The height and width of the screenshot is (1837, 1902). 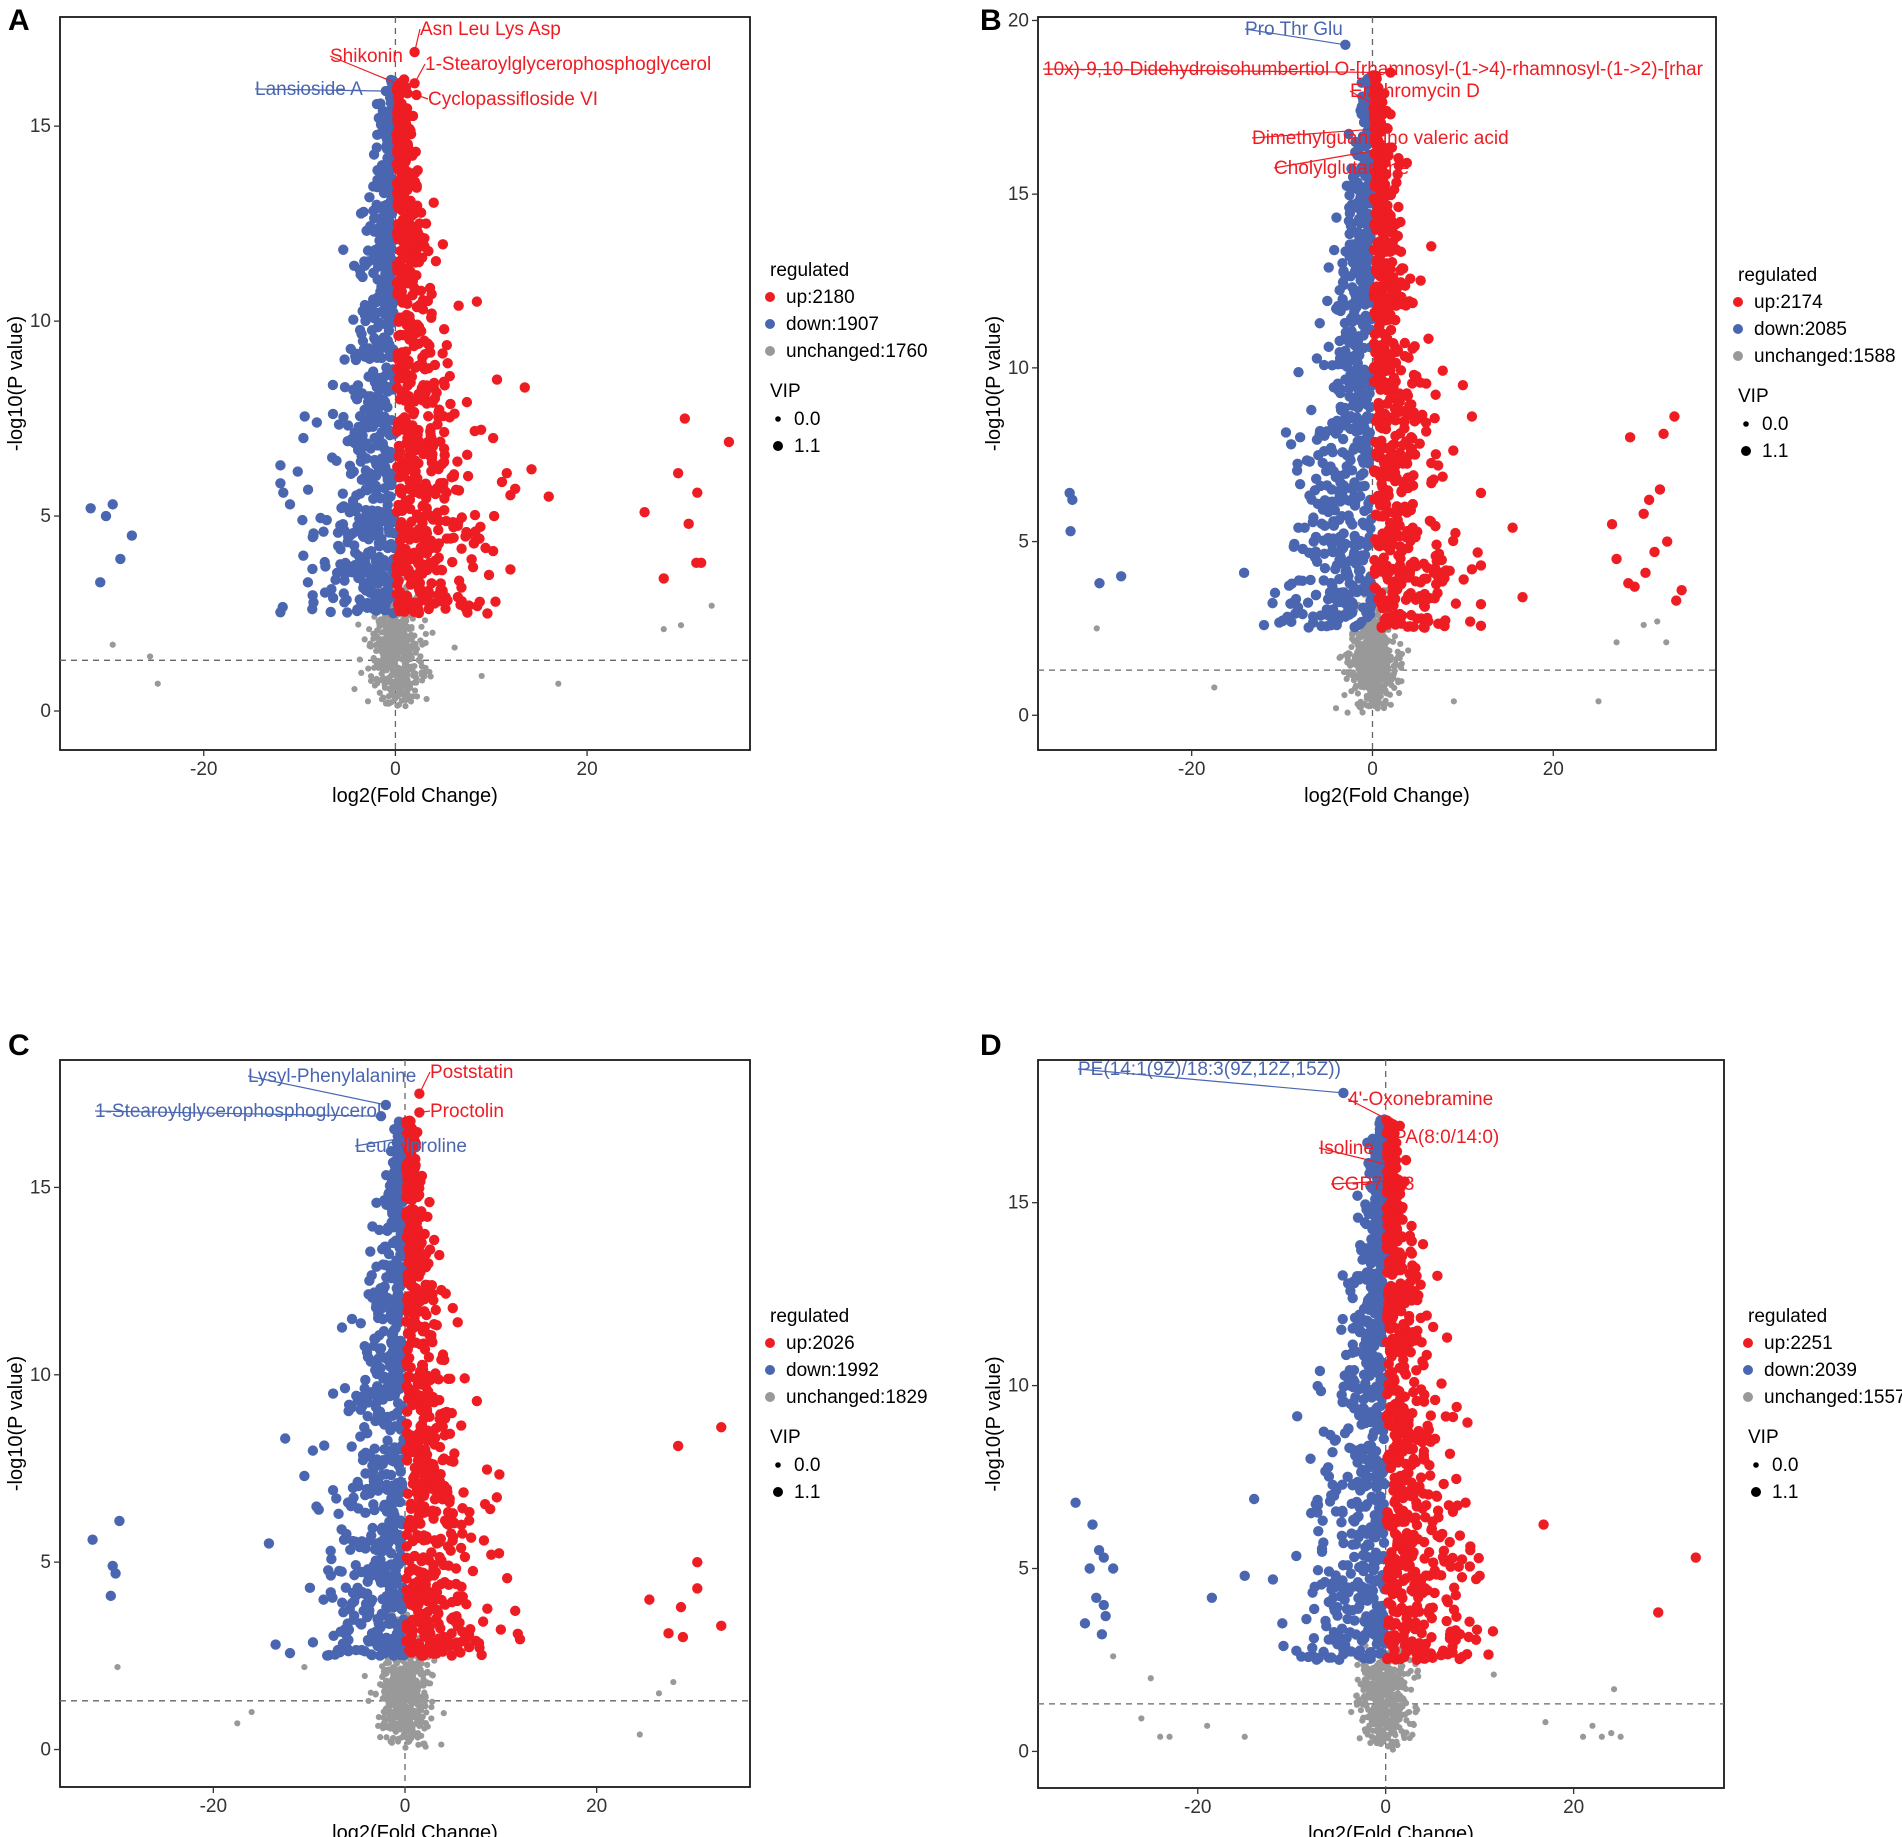 What do you see at coordinates (1746, 451) in the screenshot?
I see `vip-swatch` at bounding box center [1746, 451].